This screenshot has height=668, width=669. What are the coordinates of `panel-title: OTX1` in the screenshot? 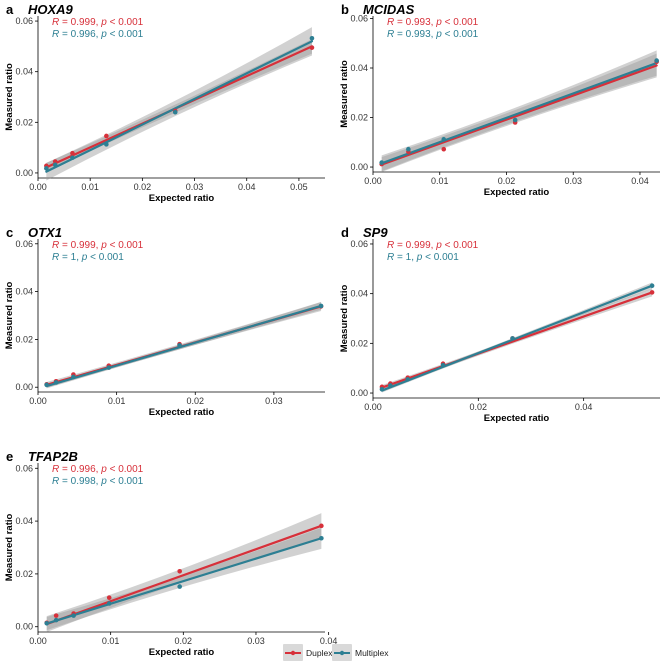 It's located at (45, 232).